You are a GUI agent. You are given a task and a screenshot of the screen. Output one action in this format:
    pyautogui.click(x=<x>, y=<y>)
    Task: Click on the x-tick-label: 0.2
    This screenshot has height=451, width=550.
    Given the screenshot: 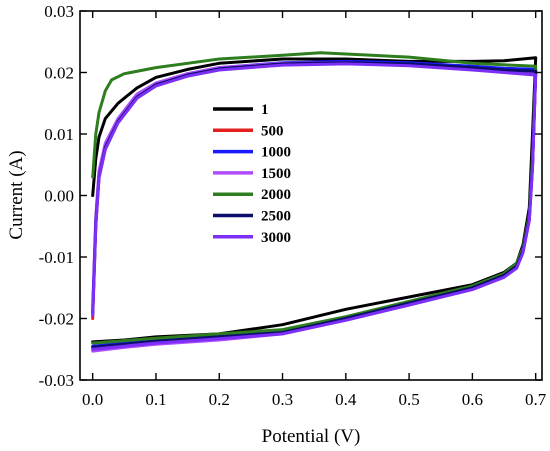 What is the action you would take?
    pyautogui.click(x=219, y=399)
    